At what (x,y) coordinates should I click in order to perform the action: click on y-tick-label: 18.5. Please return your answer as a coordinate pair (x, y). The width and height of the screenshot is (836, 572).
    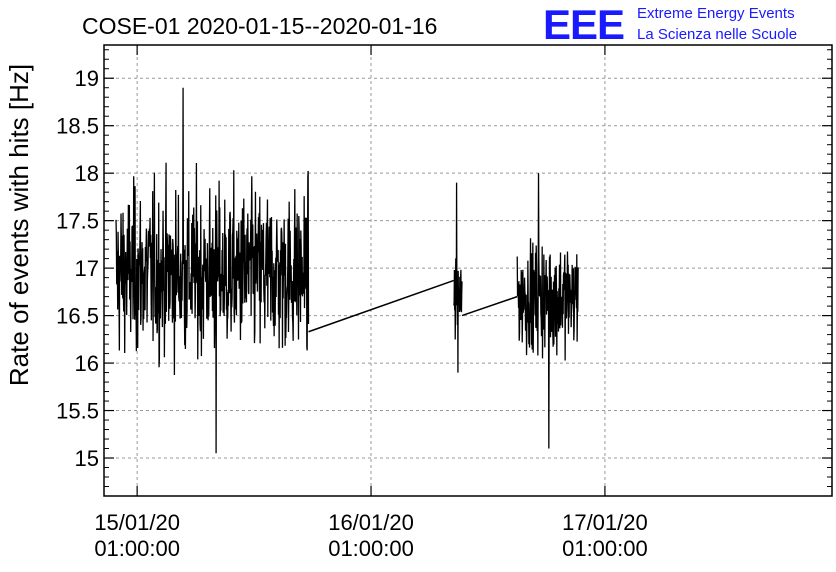
    Looking at the image, I should click on (77, 126).